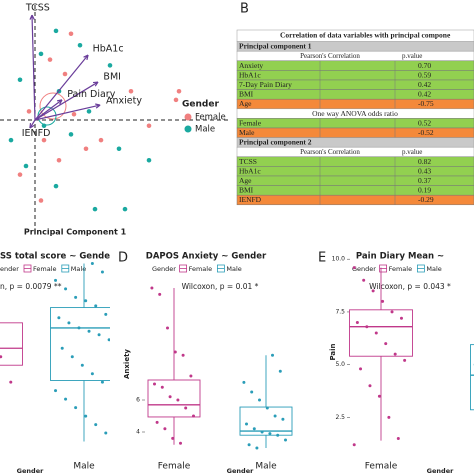  I want to click on section-heading: Principal component 2, so click(275, 142).